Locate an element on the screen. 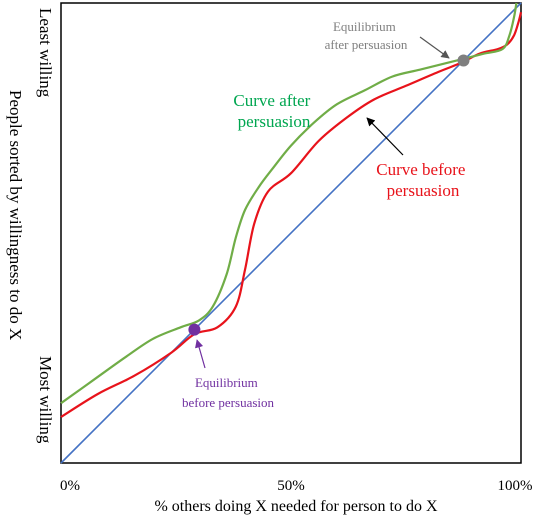 Image resolution: width=538 pixels, height=518 pixels. eq-before-label-line2: before persuasion is located at coordinates (228, 402).